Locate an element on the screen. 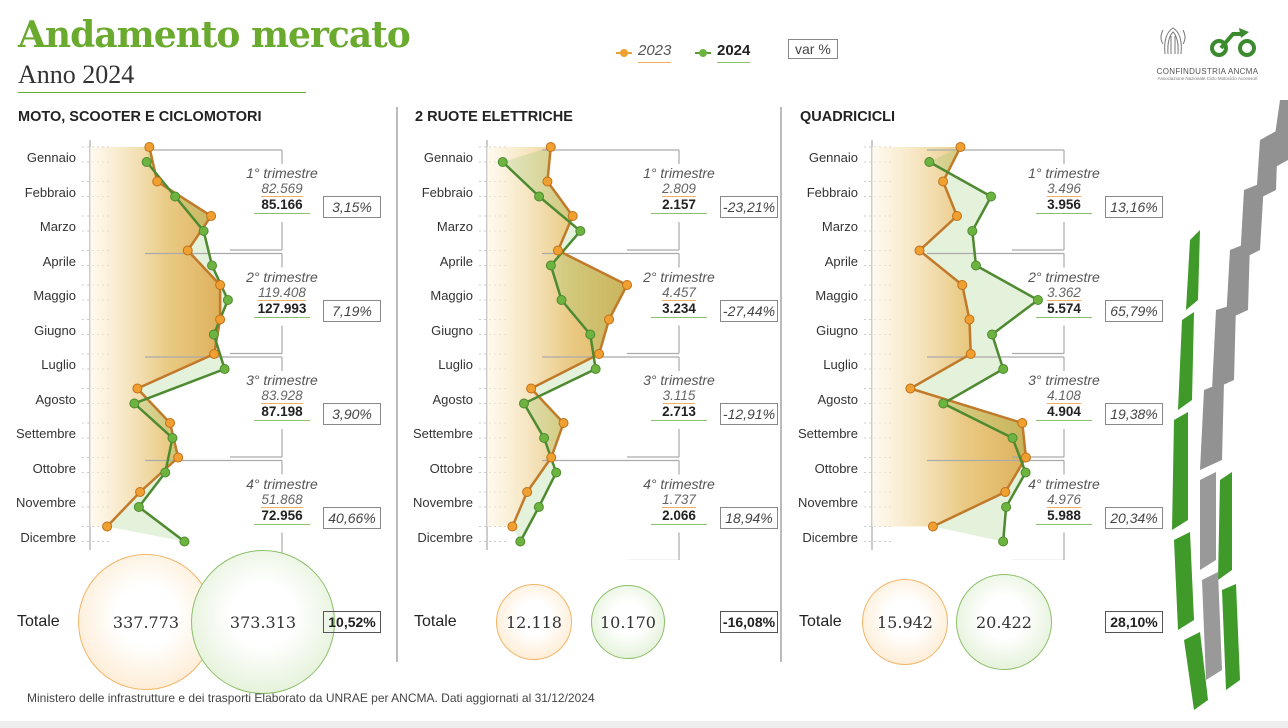  quarter-summary: 4° trimestre 4.976 5.988 is located at coordinates (1064, 500).